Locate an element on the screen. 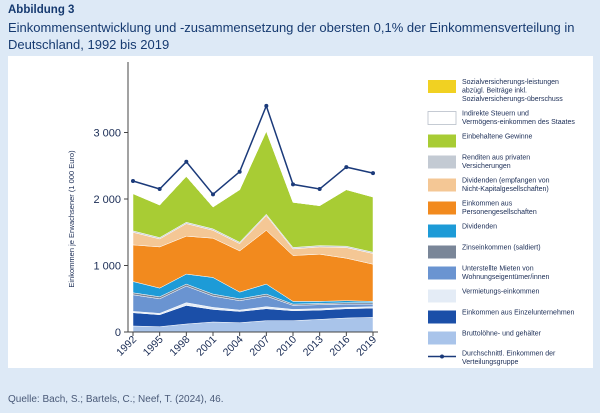 Image resolution: width=600 pixels, height=413 pixels. legend-label-1: Einkommen aus Einzelunternehmen is located at coordinates (518, 313).